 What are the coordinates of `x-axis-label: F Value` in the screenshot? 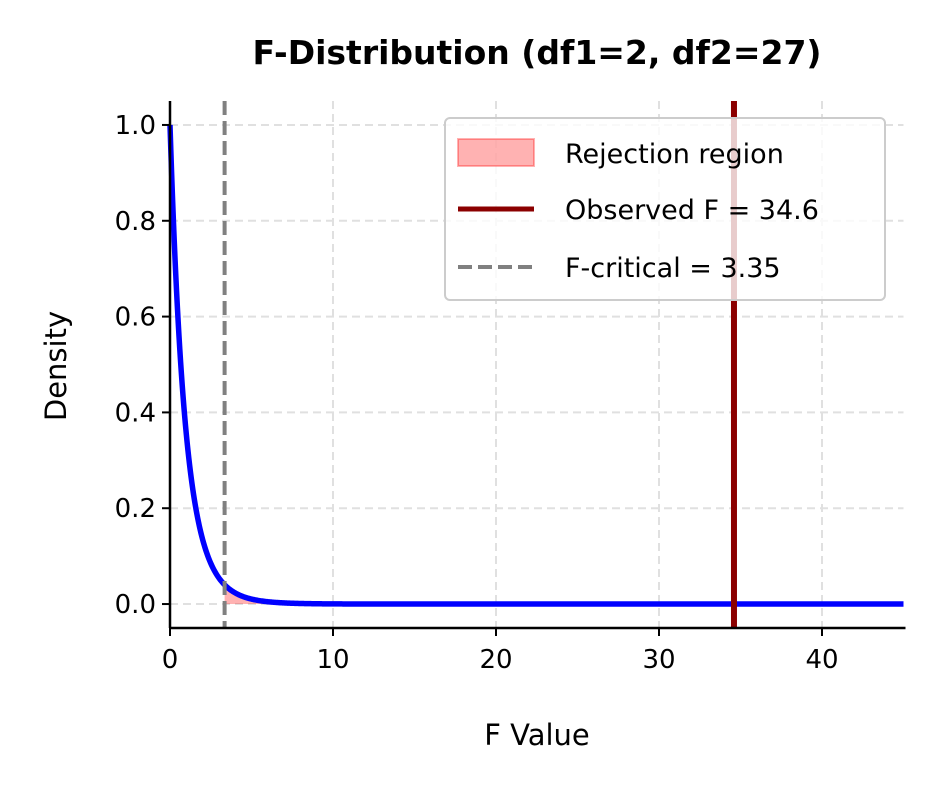 It's located at (537, 735).